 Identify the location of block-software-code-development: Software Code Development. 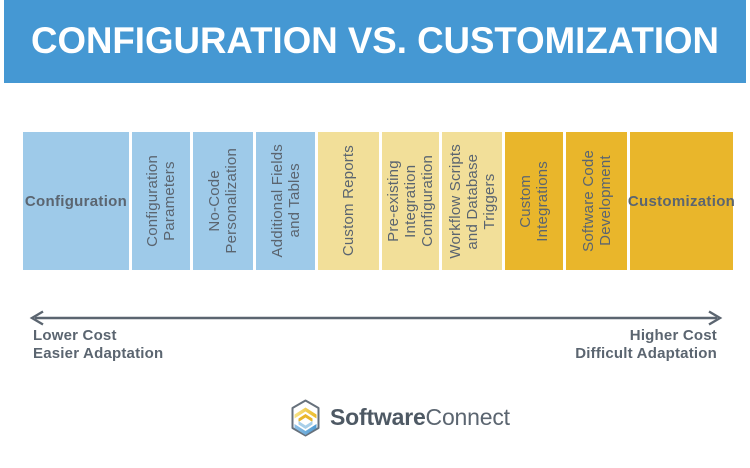
(596, 201).